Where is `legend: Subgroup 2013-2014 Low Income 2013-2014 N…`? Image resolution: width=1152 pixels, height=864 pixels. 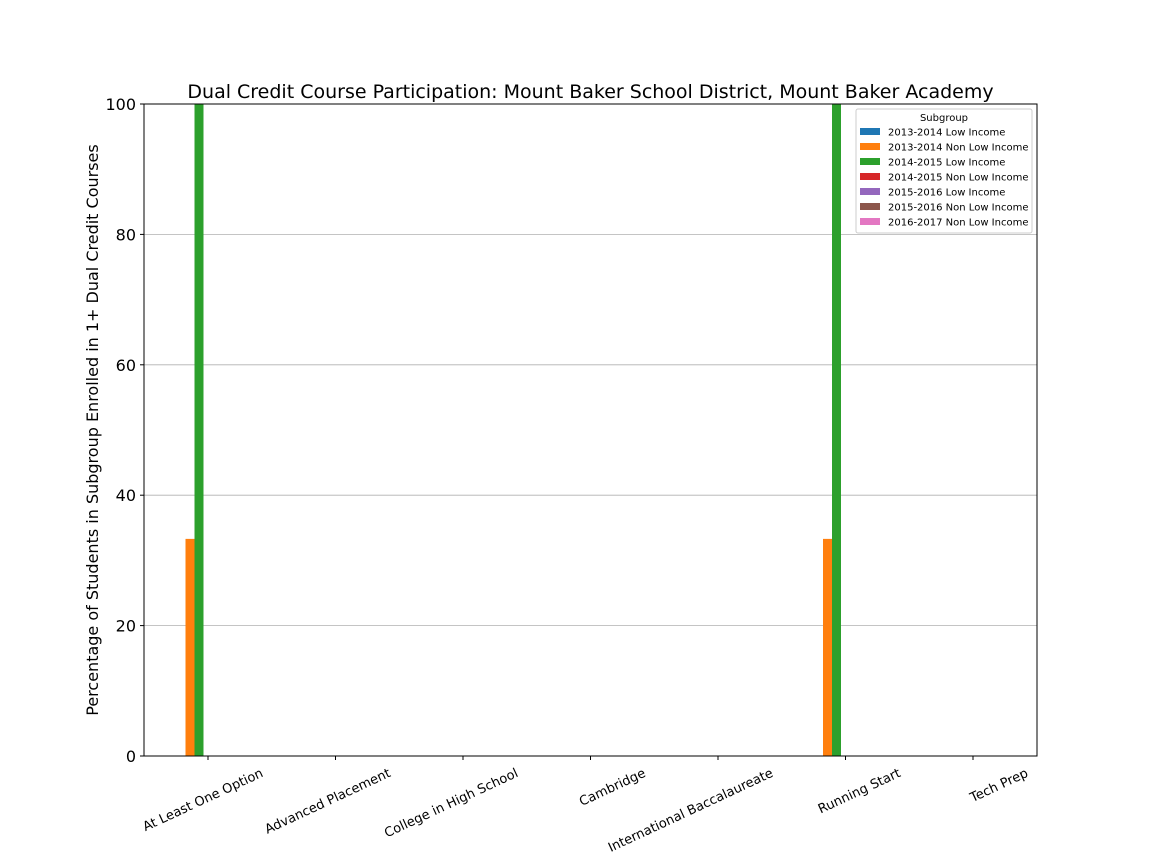 legend: Subgroup 2013-2014 Low Income 2013-2014 N… is located at coordinates (944, 171).